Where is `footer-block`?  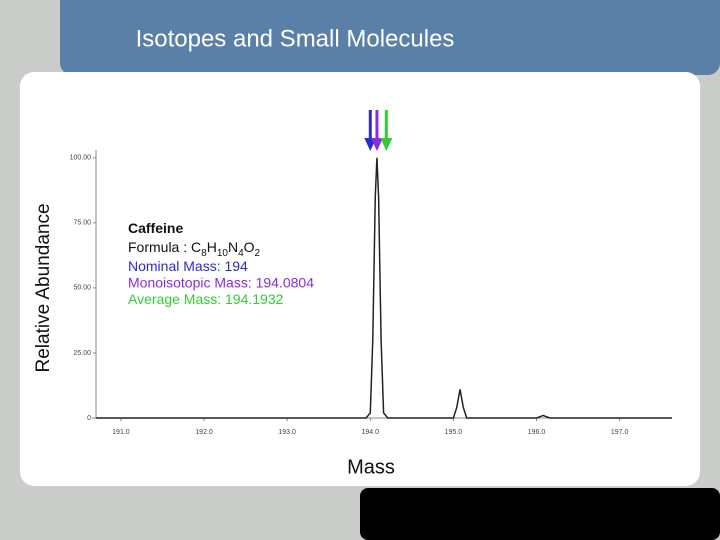 footer-block is located at coordinates (540, 514).